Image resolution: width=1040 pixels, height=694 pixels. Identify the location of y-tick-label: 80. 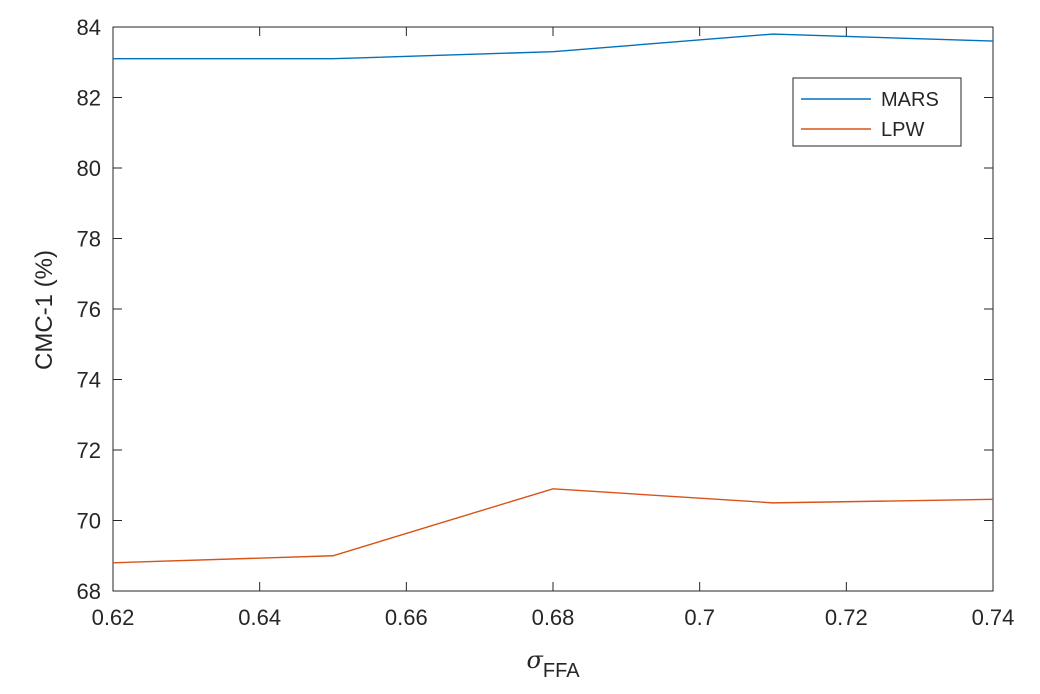
(89, 168).